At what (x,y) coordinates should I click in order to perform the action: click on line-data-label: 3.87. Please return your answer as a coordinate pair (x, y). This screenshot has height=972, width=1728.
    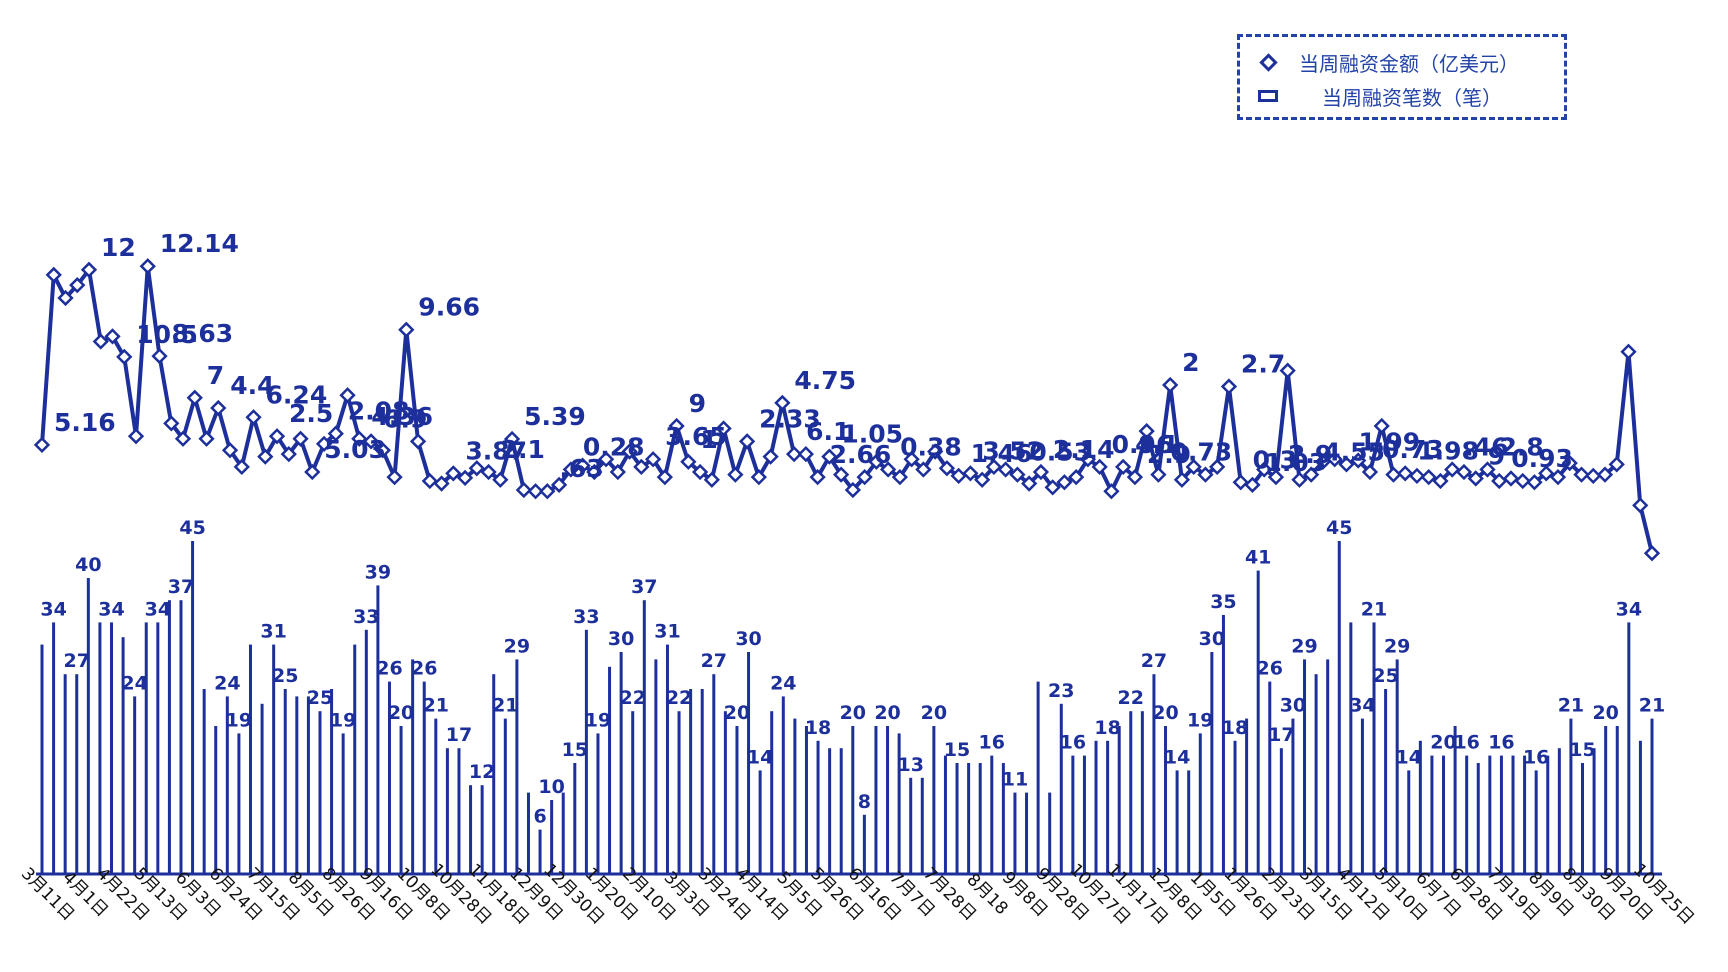
    Looking at the image, I should click on (496, 450).